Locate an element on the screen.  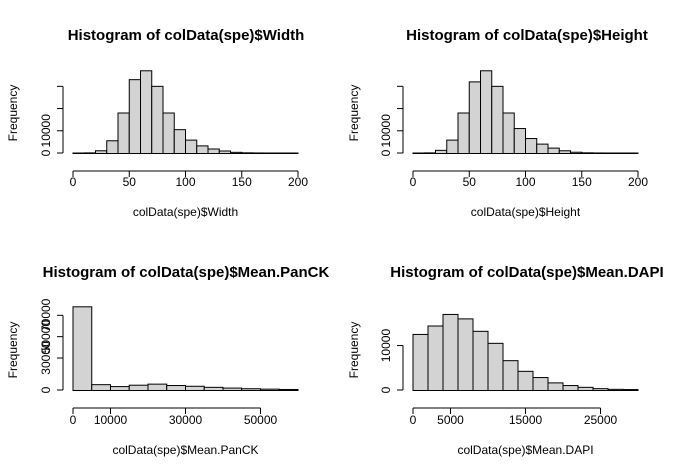
chart-title: Histogram of colData(spe)$Mean.DAPI is located at coordinates (526, 272).